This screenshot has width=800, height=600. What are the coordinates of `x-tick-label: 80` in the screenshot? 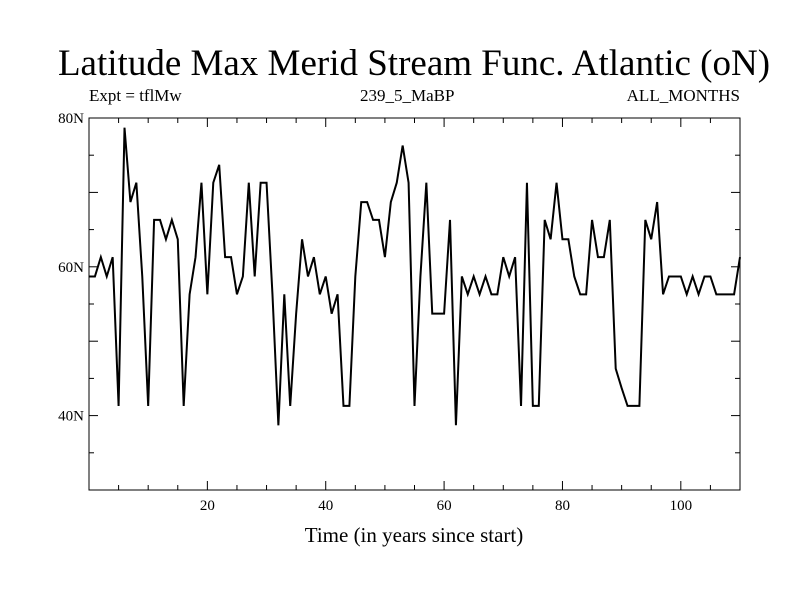 It's located at (562, 506).